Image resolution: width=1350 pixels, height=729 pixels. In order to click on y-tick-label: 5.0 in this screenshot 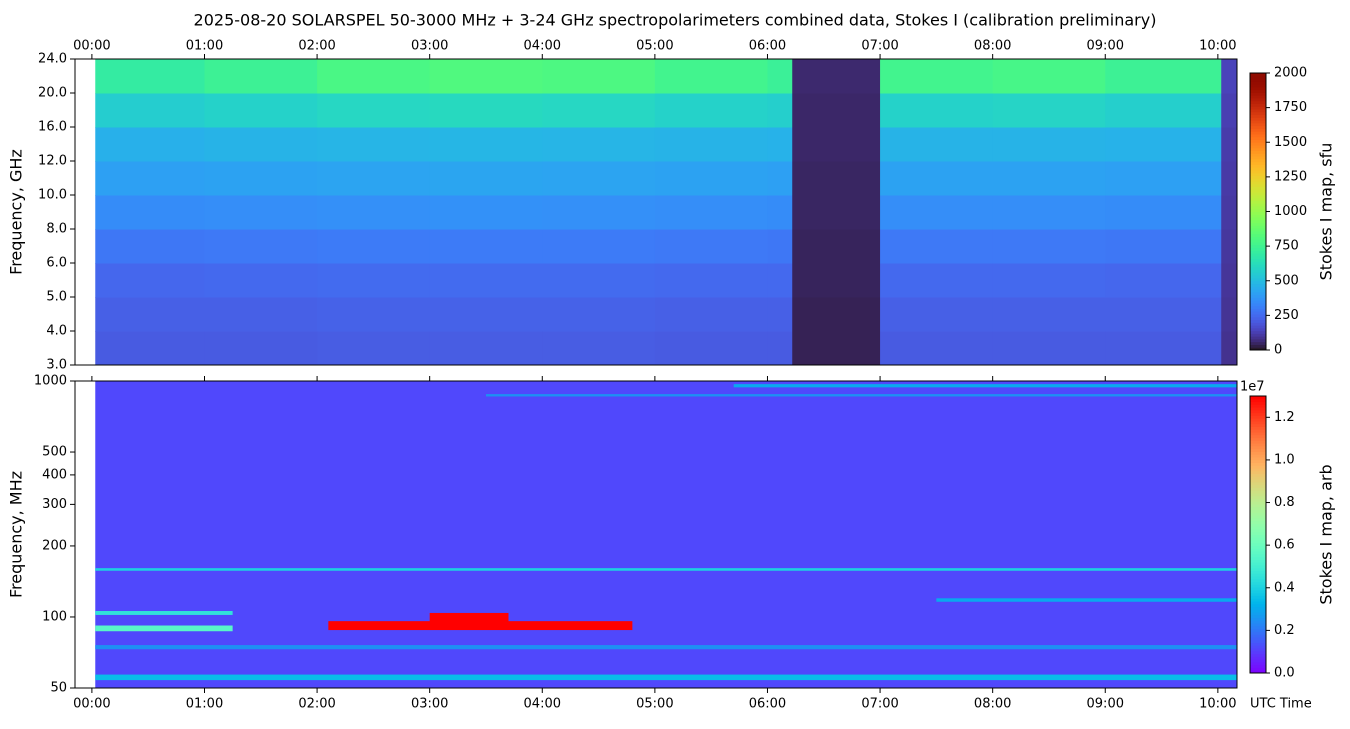, I will do `click(56, 297)`.